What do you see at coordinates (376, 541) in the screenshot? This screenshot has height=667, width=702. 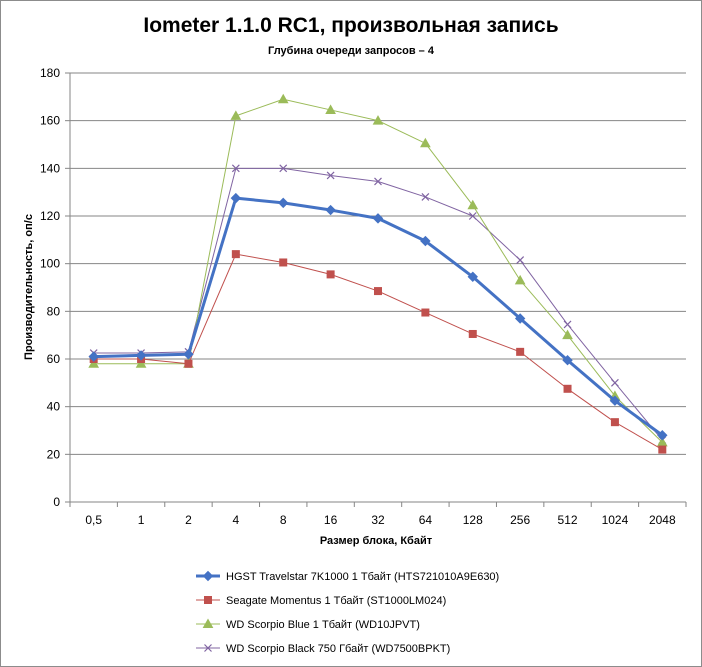 I see `x-axis-title: Размер блока, Кбайт` at bounding box center [376, 541].